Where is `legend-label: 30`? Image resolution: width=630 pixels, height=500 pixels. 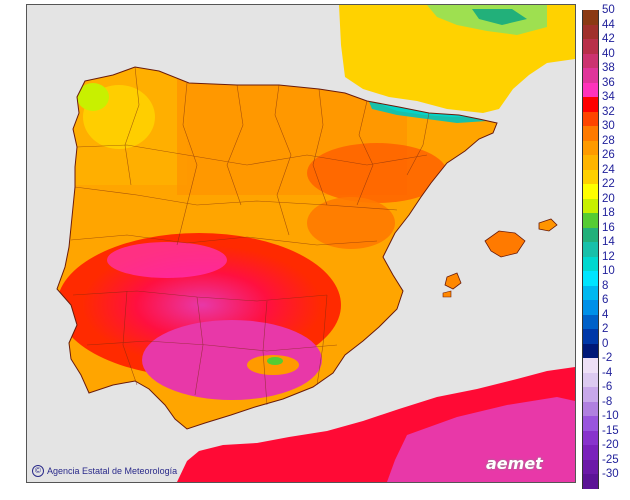 legend-label: 30 is located at coordinates (608, 126).